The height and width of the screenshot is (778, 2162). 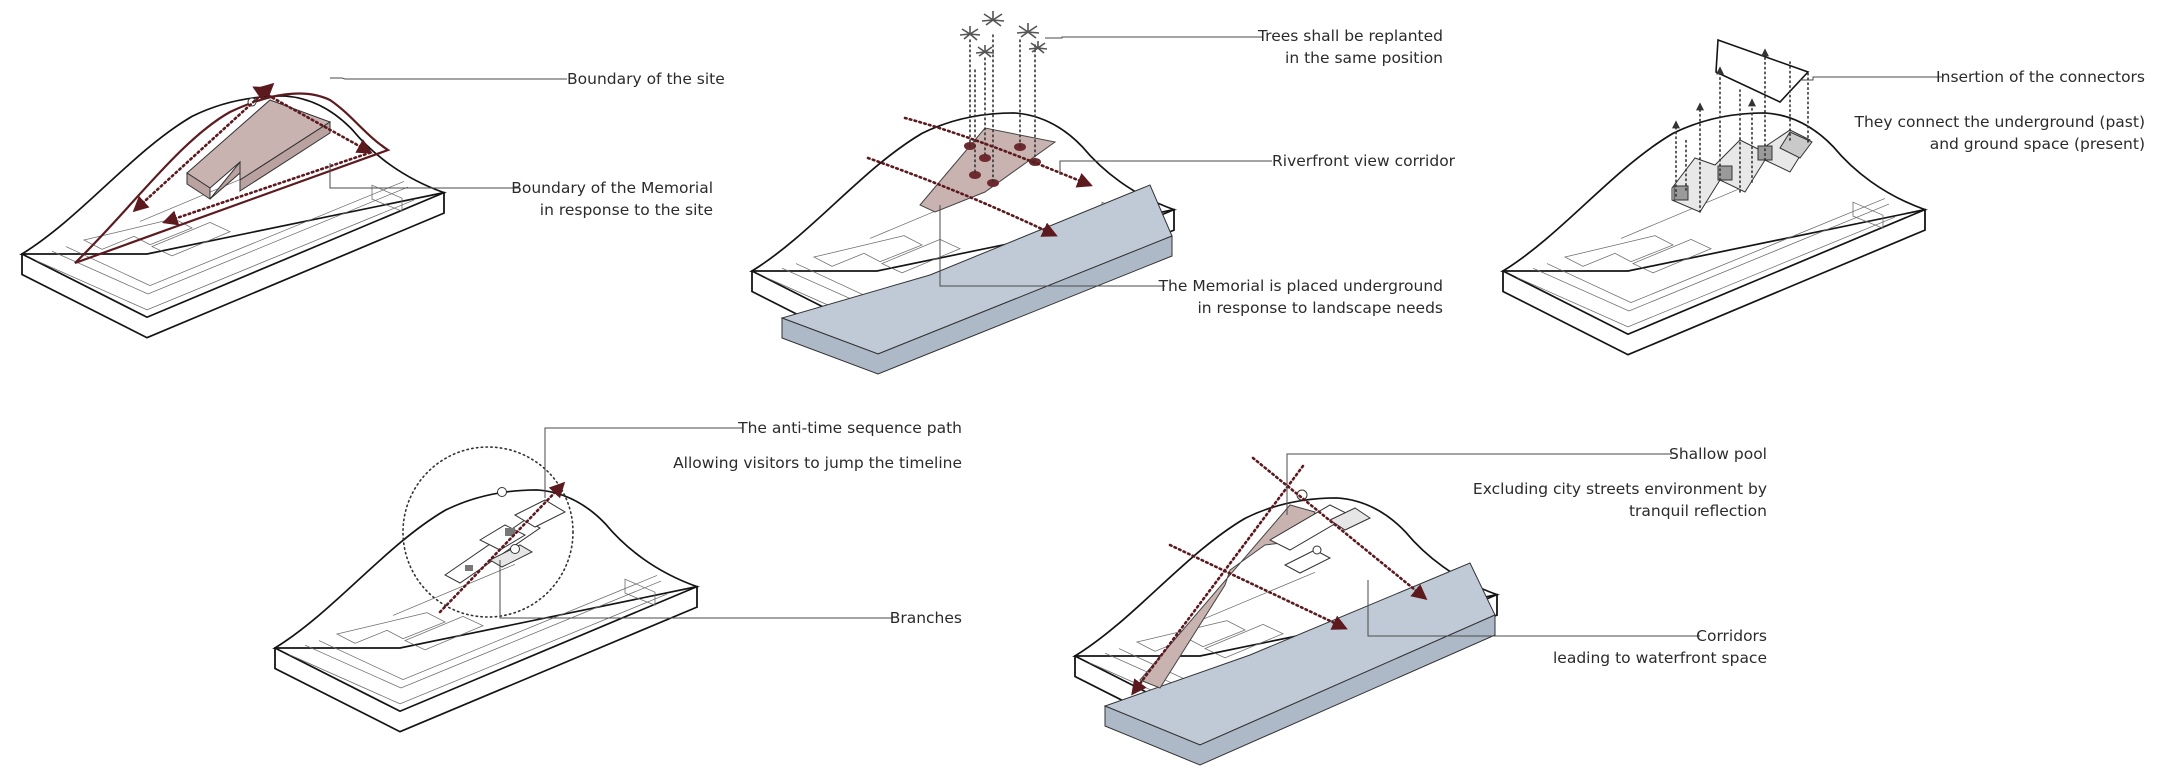 What do you see at coordinates (1660, 658) in the screenshot?
I see `label-corridors-line2: leading to waterfront space` at bounding box center [1660, 658].